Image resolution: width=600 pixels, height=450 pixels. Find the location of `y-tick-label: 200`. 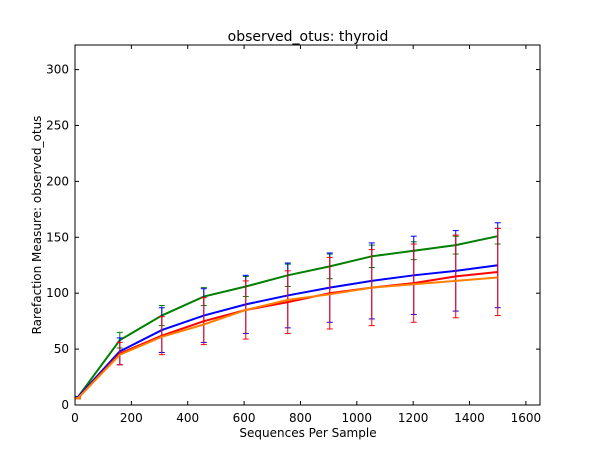

y-tick-label: 200 is located at coordinates (57, 181).